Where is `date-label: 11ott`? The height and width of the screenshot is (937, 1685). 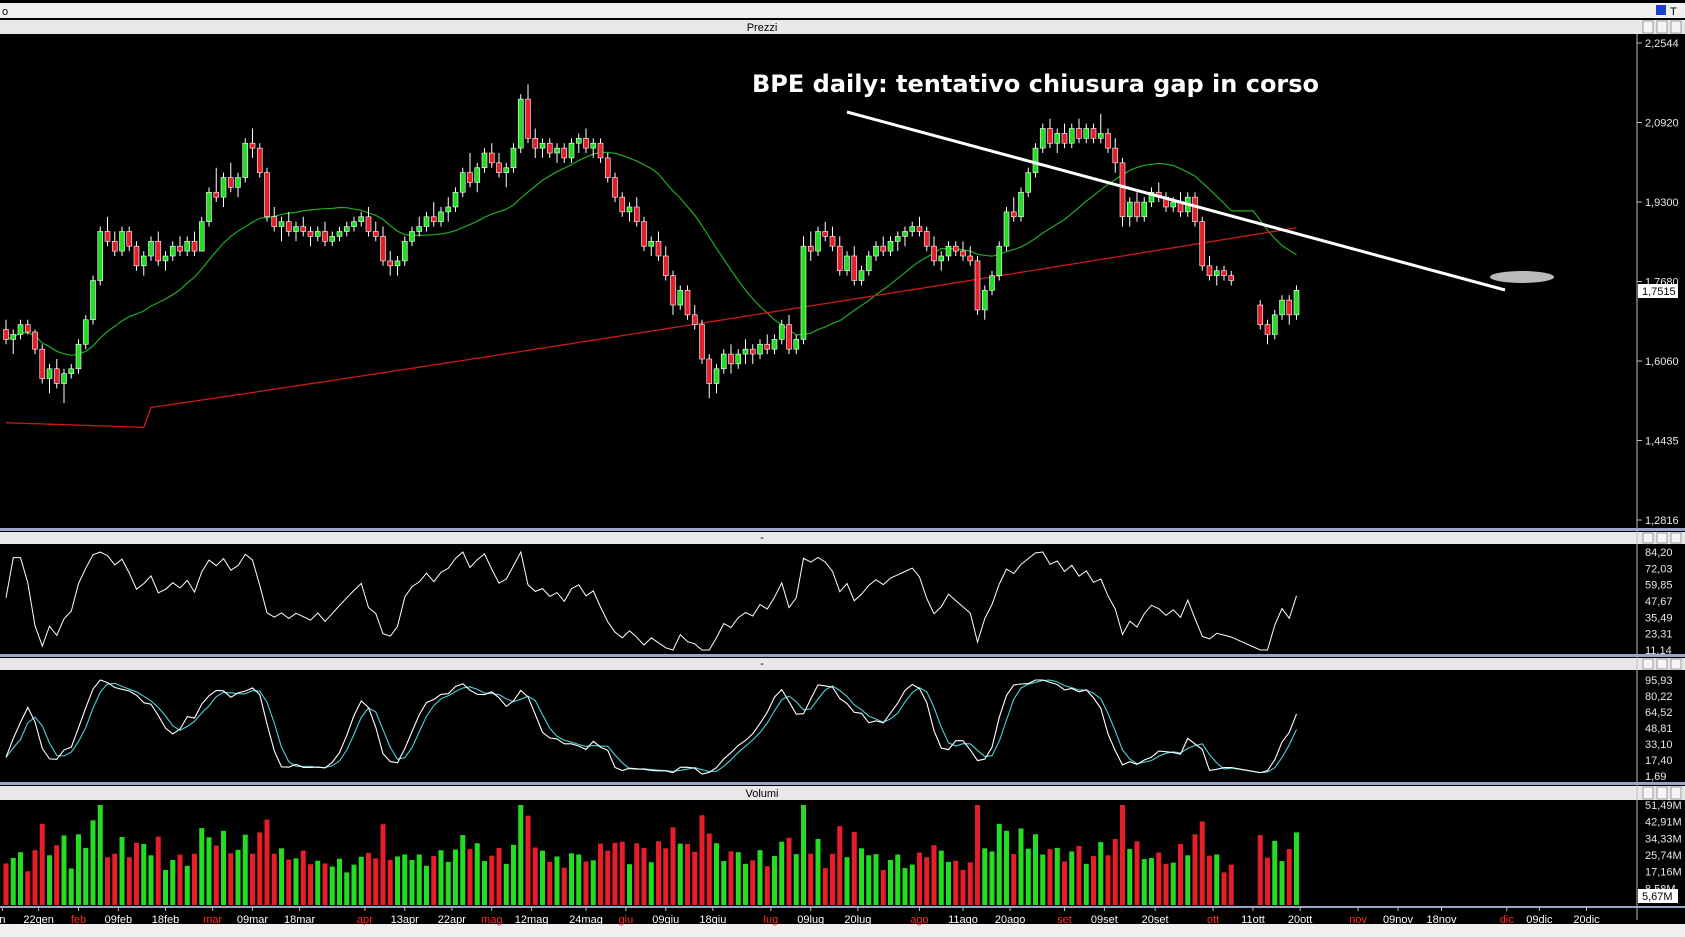 date-label: 11ott is located at coordinates (1253, 920).